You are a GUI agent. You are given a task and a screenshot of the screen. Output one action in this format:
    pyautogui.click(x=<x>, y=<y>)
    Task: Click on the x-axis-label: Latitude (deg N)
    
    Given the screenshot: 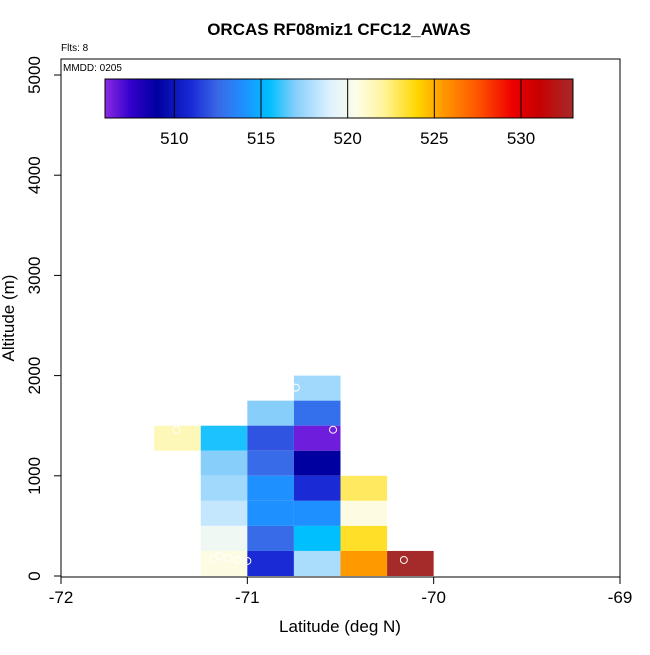 What is the action you would take?
    pyautogui.click(x=340, y=626)
    